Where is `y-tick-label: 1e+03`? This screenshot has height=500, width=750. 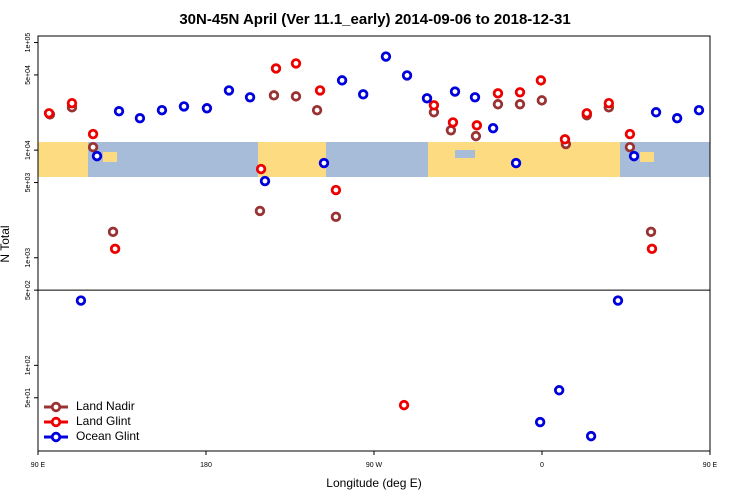
y-tick-label: 1e+03 is located at coordinates (28, 258).